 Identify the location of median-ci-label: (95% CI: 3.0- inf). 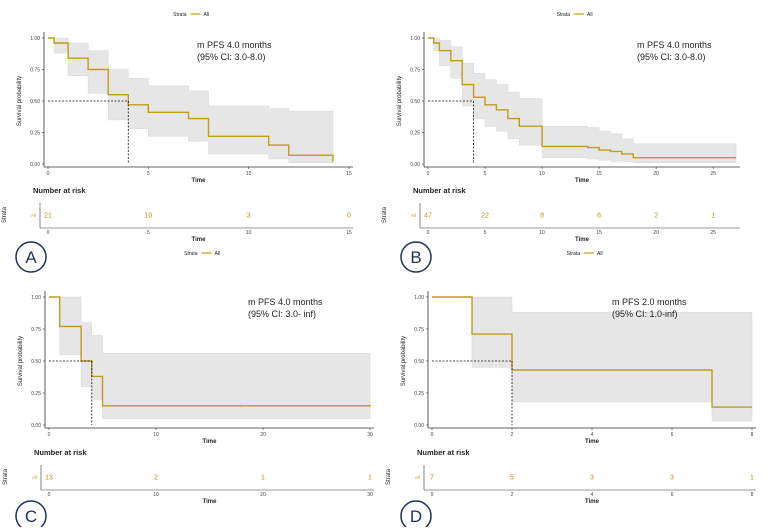
(282, 314).